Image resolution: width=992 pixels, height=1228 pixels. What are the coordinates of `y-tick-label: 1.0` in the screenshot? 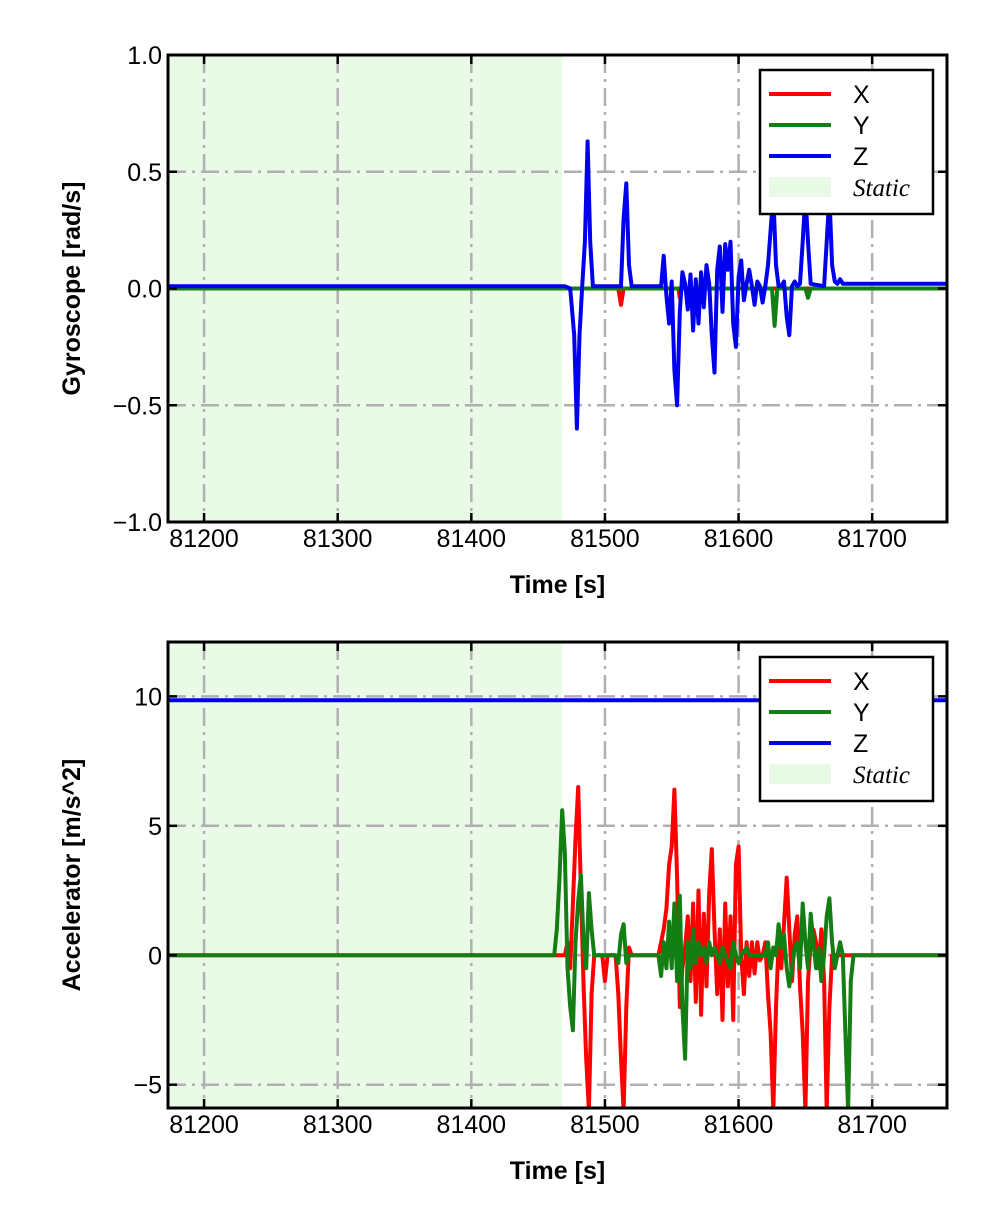 It's located at (144, 56).